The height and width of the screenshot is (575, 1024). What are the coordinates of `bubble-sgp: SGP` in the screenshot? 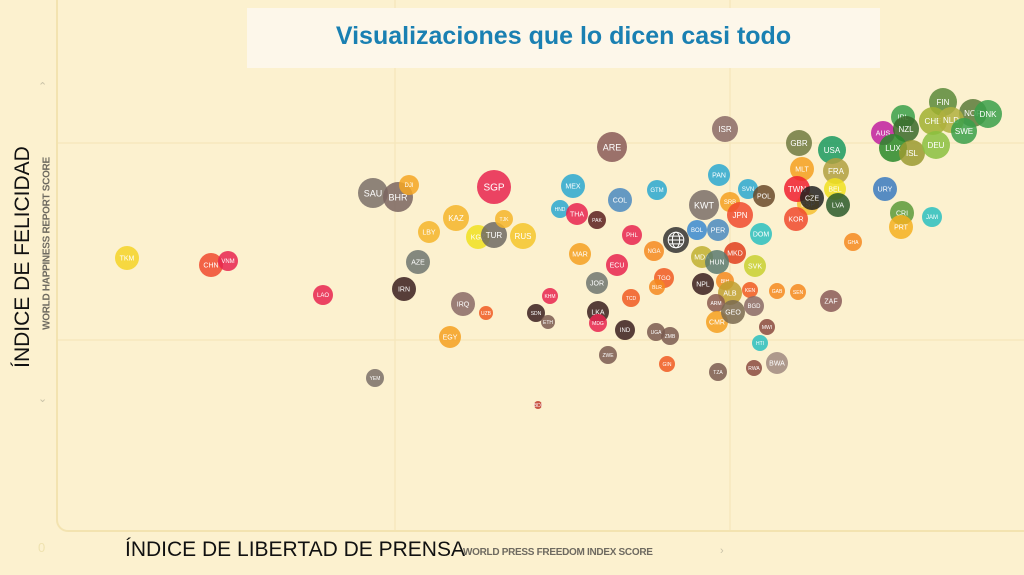 It's located at (494, 187).